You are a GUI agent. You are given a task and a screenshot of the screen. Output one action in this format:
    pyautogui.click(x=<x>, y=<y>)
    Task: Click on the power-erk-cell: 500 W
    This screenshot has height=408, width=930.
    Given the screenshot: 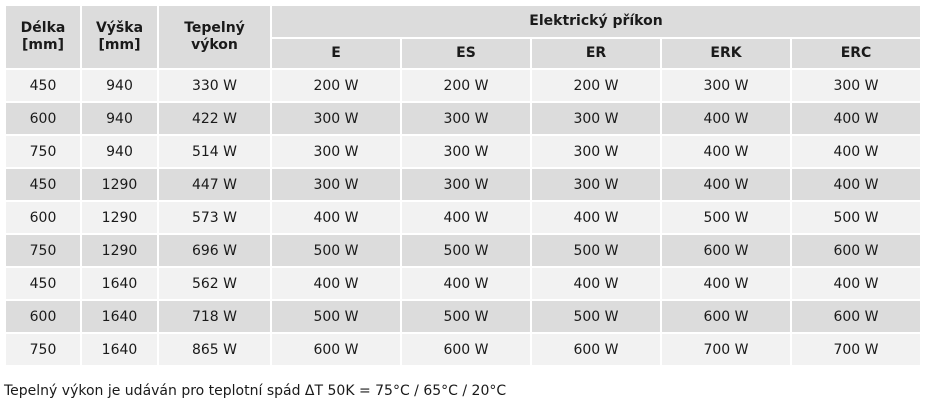 What is the action you would take?
    pyautogui.click(x=726, y=217)
    